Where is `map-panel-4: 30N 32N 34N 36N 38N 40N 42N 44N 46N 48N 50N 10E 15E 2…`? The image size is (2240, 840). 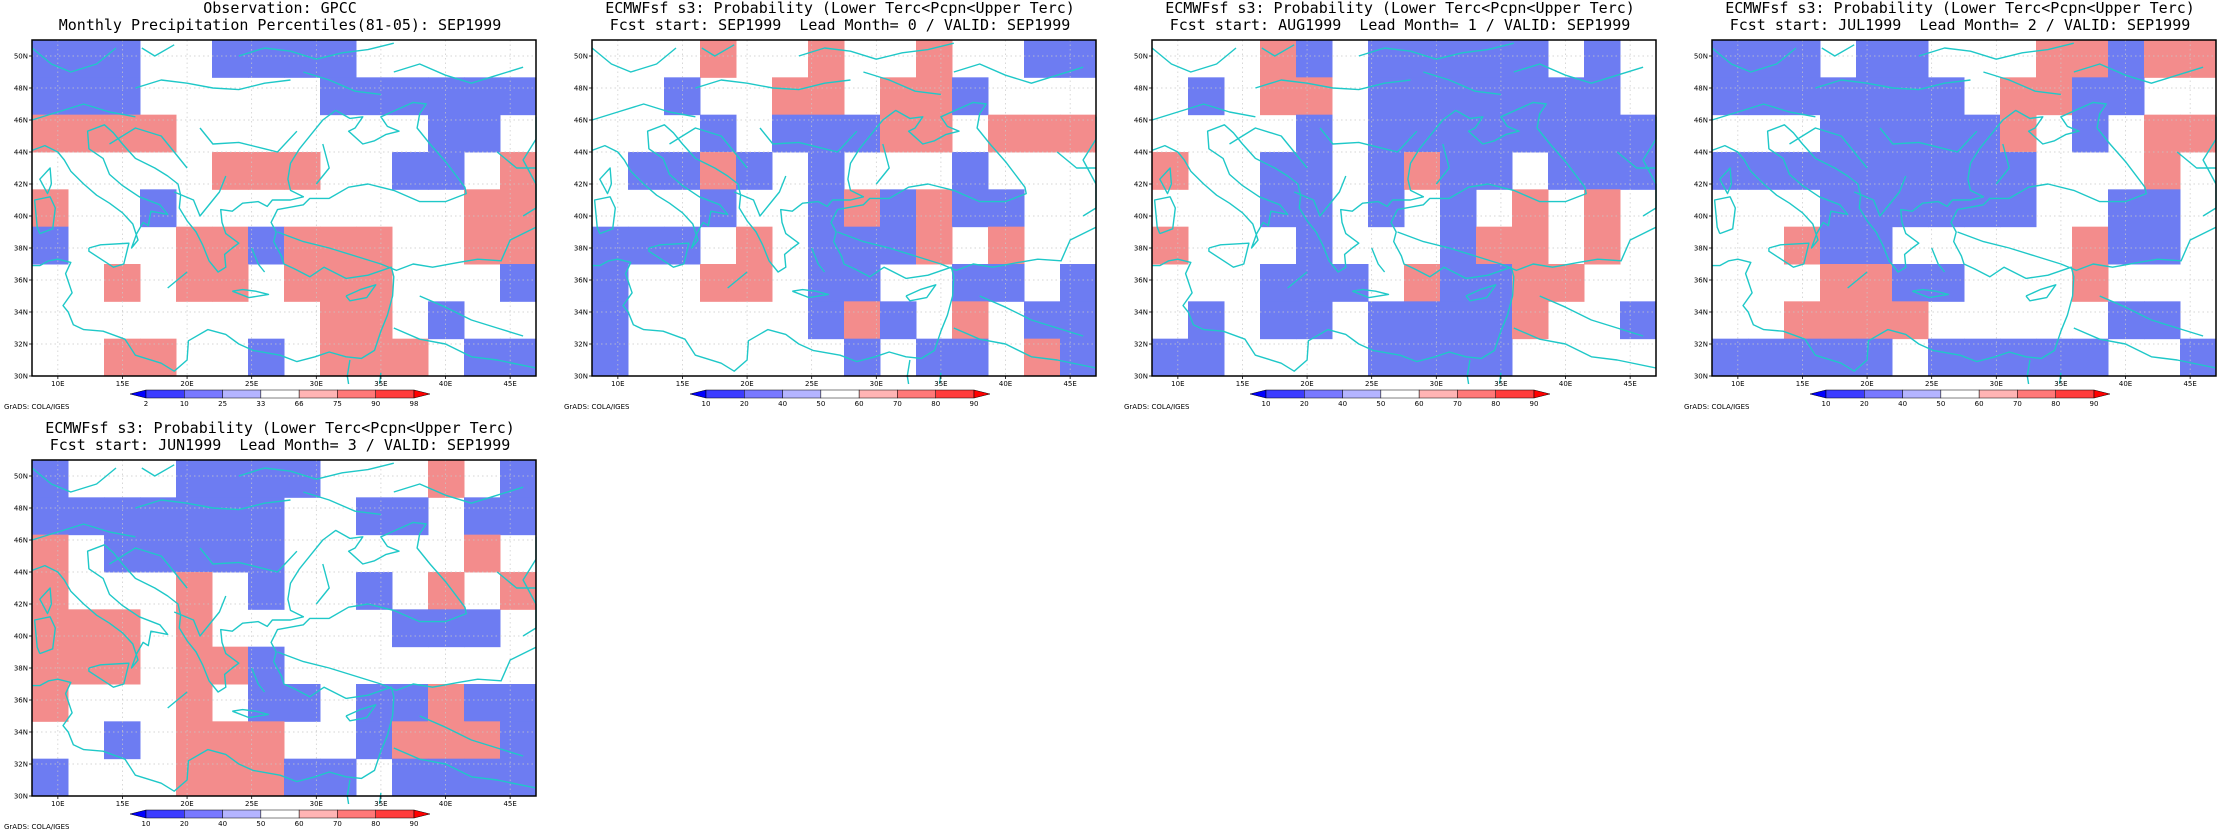 map-panel-4: 30N 32N 34N 36N 38N 40N 42N 44N 46N 48N 50N 10E 15E 2… is located at coordinates (275, 643).